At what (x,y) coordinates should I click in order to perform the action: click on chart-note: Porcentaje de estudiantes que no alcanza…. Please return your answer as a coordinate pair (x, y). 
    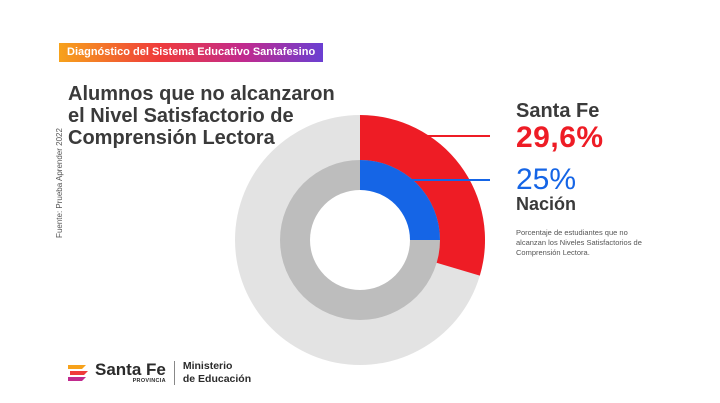
    Looking at the image, I should click on (579, 242).